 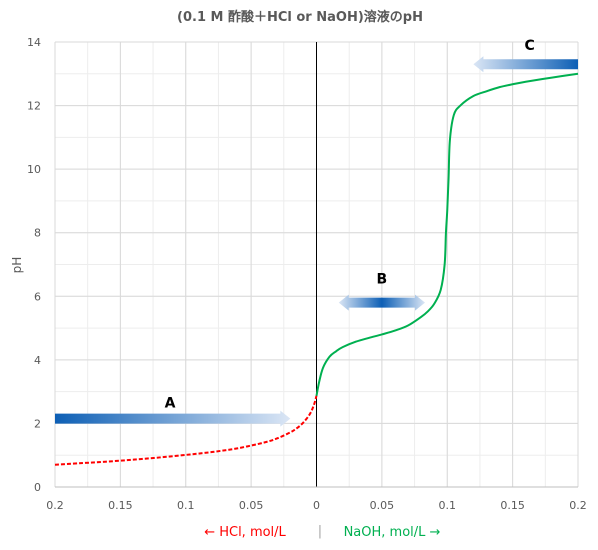 I want to click on y-tick-label: 10, so click(x=34, y=169).